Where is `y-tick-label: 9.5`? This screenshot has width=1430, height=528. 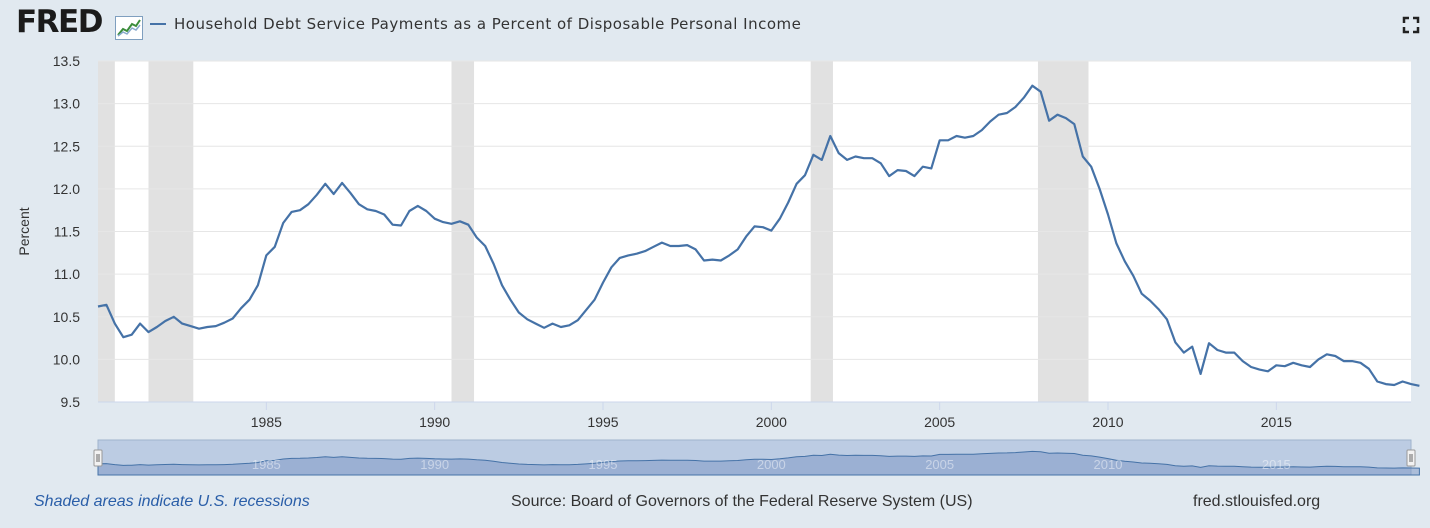
y-tick-label: 9.5 is located at coordinates (71, 402).